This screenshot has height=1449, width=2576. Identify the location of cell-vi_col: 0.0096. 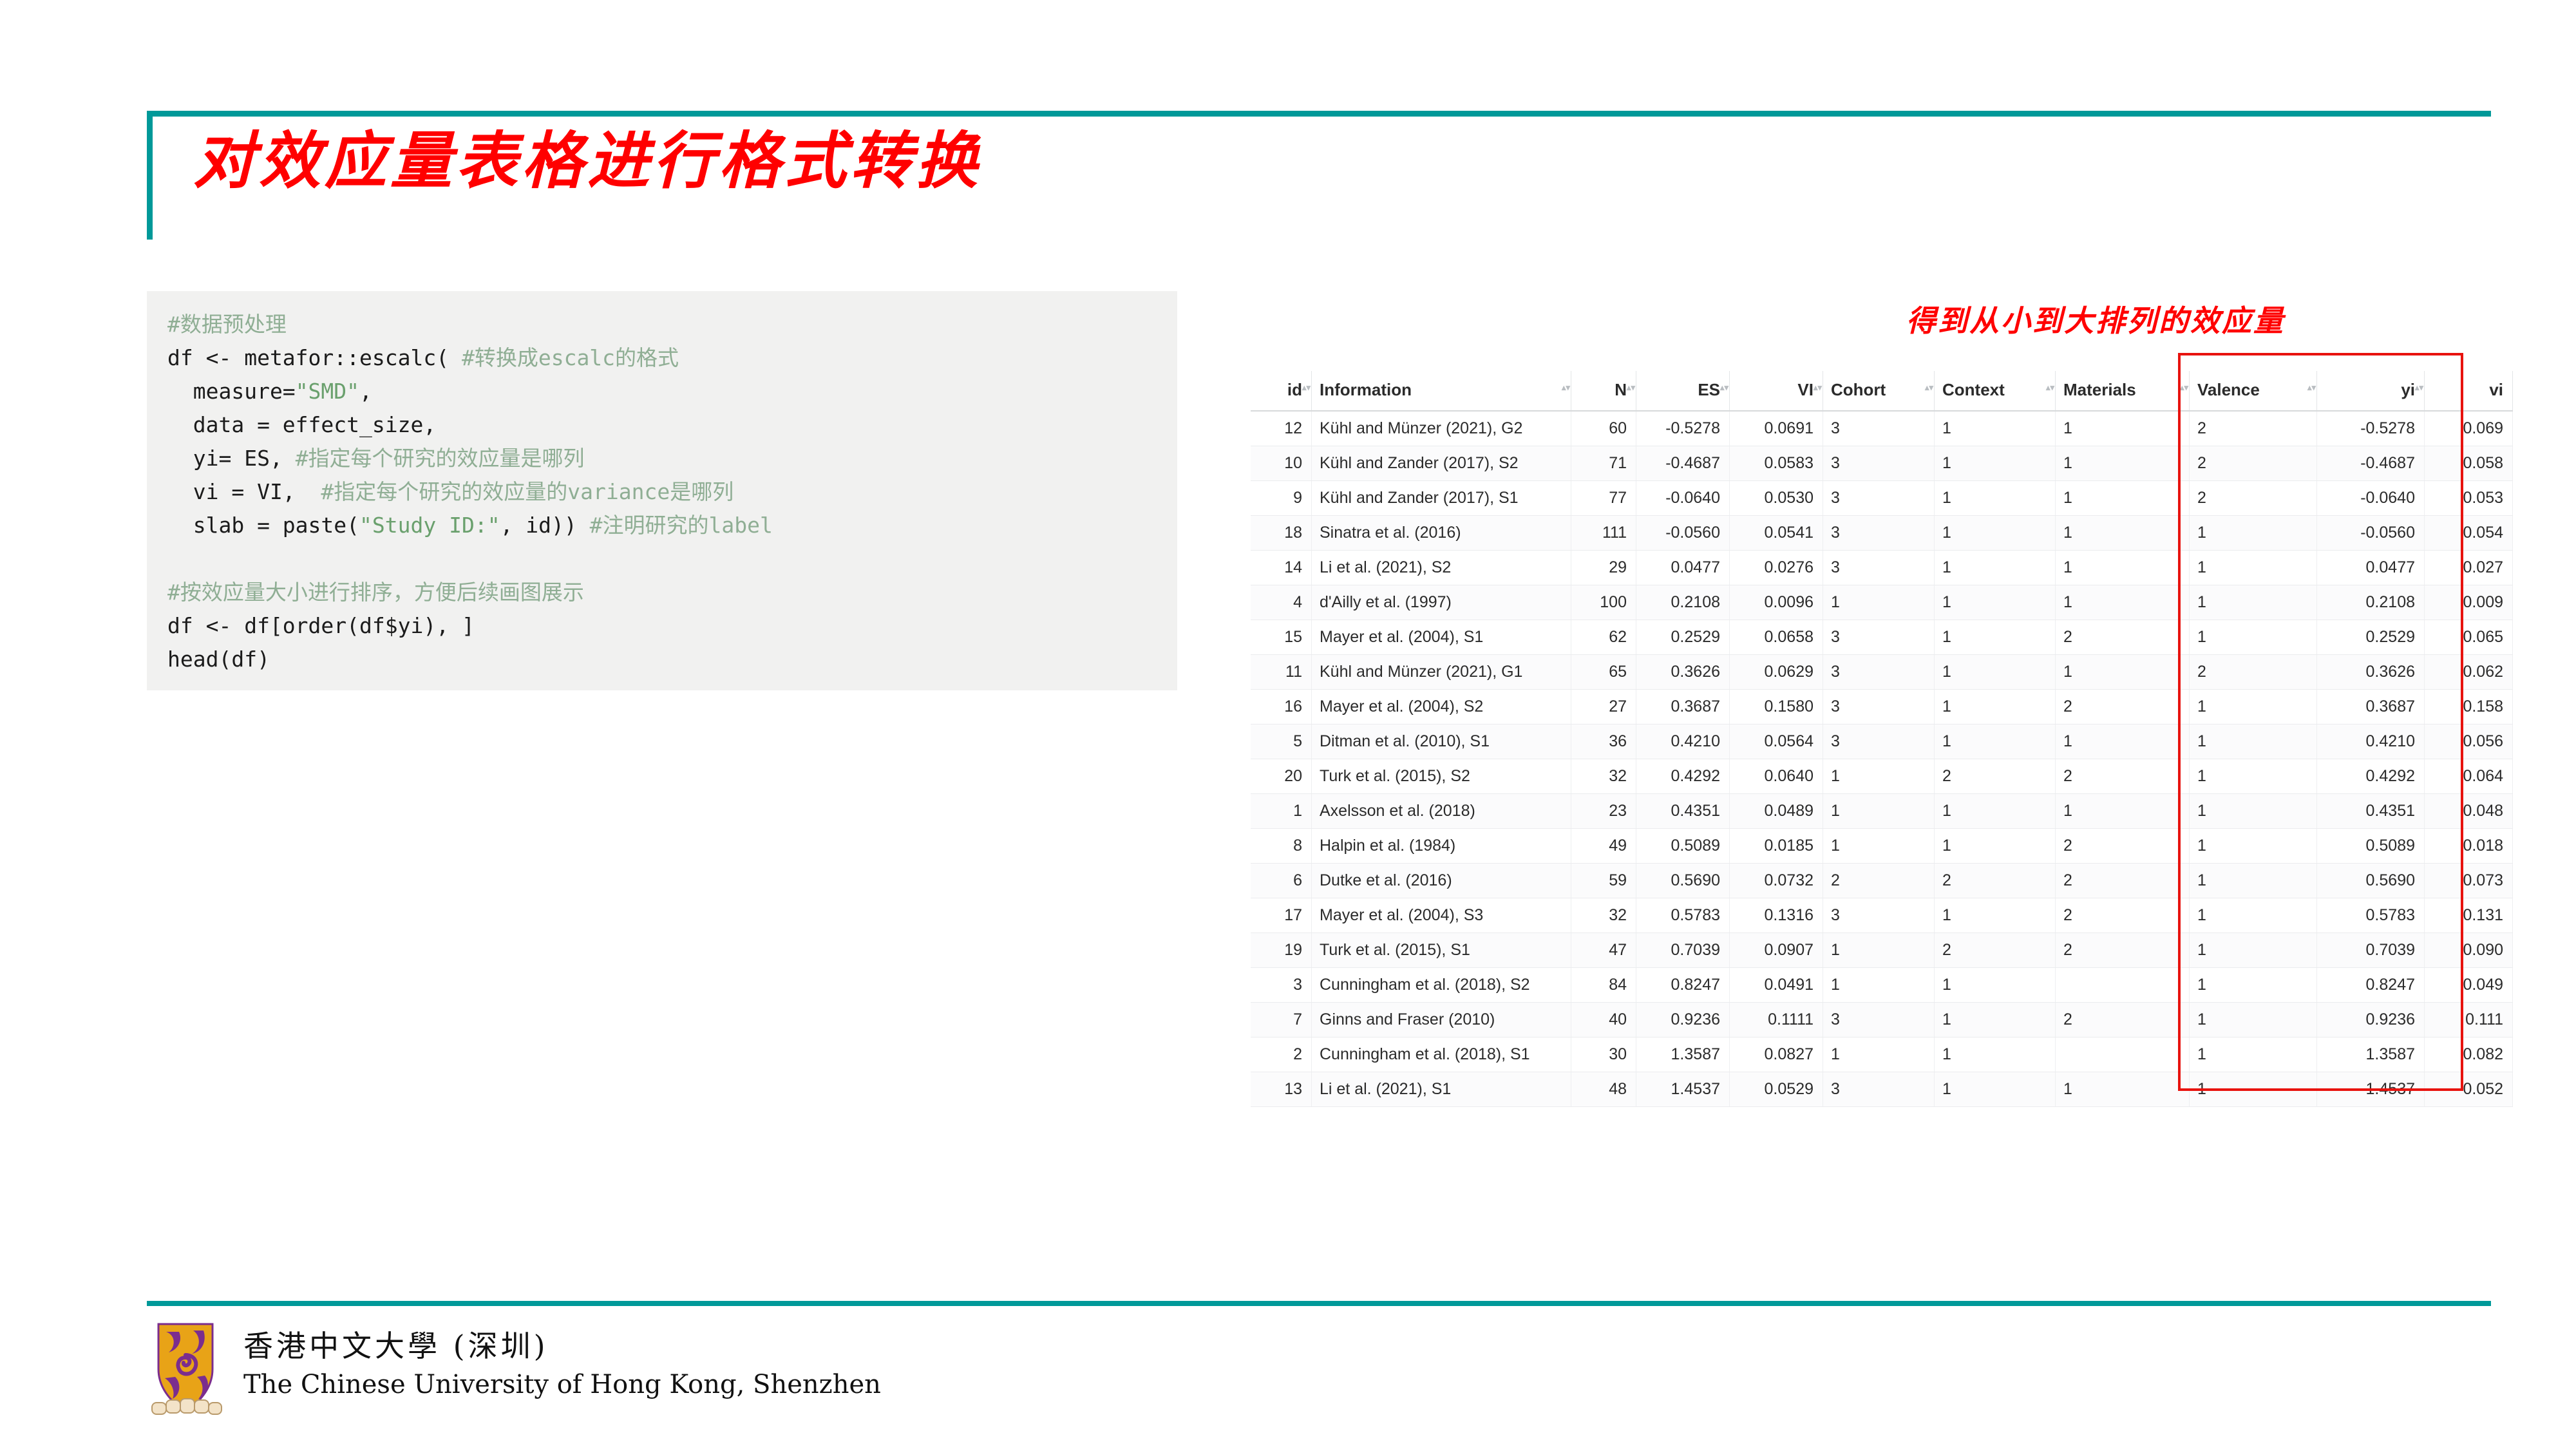
(1776, 603).